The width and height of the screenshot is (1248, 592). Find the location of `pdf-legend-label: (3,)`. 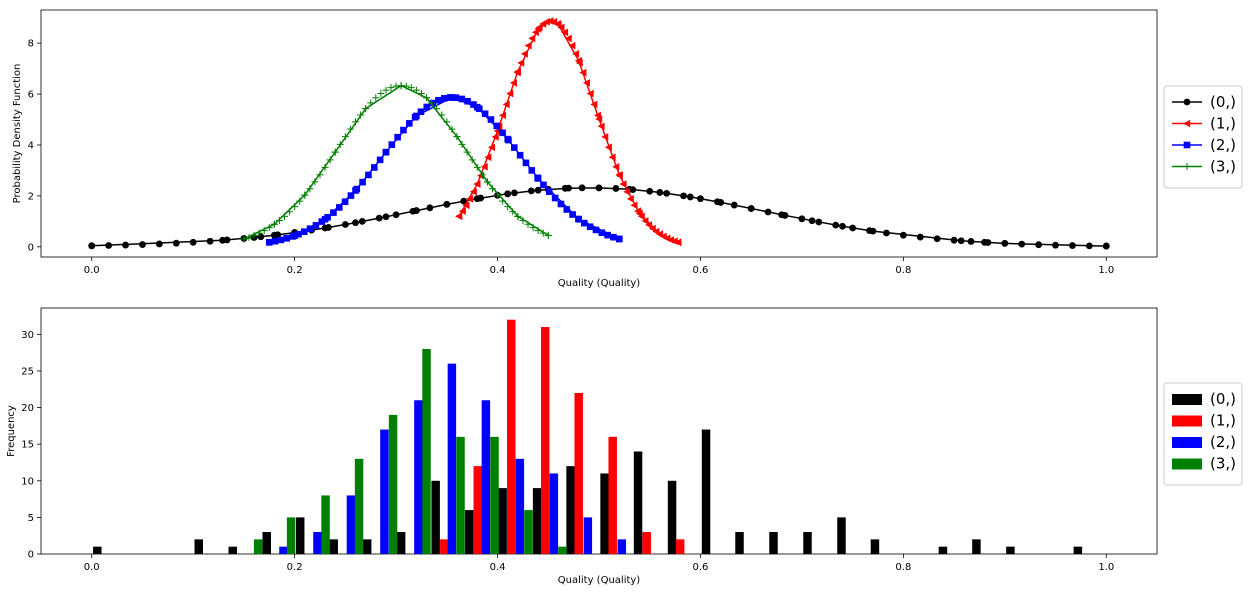

pdf-legend-label: (3,) is located at coordinates (1223, 167).